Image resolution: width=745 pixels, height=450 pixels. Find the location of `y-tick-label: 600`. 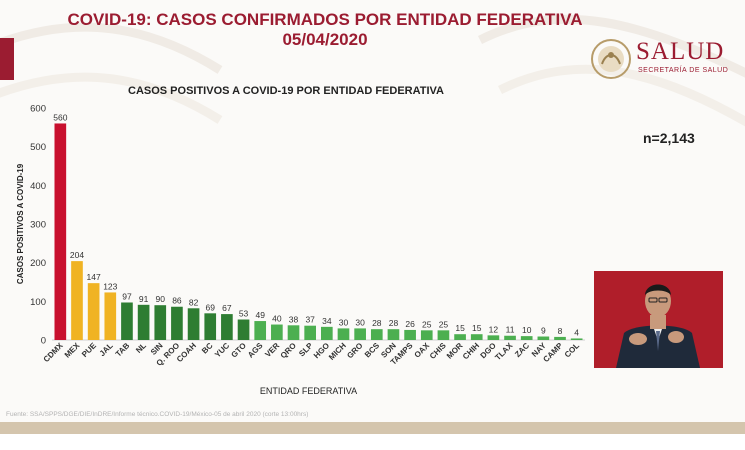

y-tick-label: 600 is located at coordinates (38, 109).